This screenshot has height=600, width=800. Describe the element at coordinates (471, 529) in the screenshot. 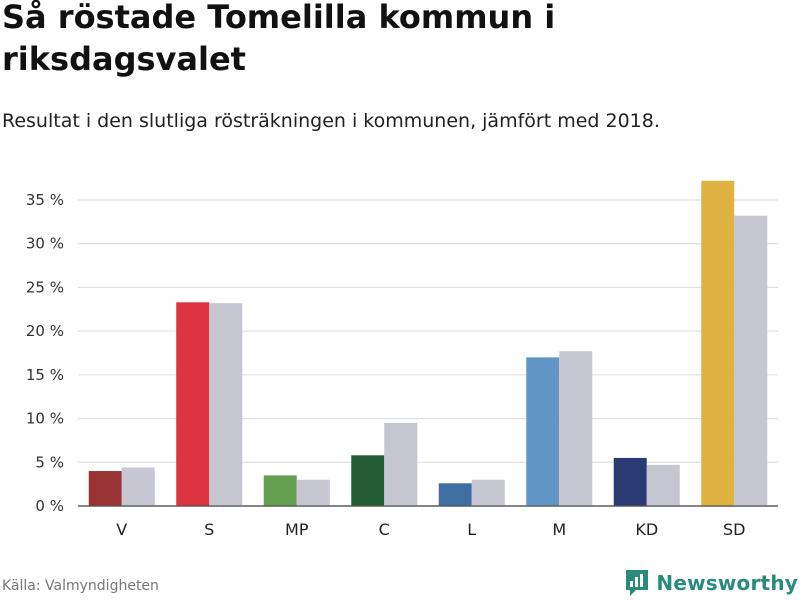

I see `x-tick-label: L` at that location.